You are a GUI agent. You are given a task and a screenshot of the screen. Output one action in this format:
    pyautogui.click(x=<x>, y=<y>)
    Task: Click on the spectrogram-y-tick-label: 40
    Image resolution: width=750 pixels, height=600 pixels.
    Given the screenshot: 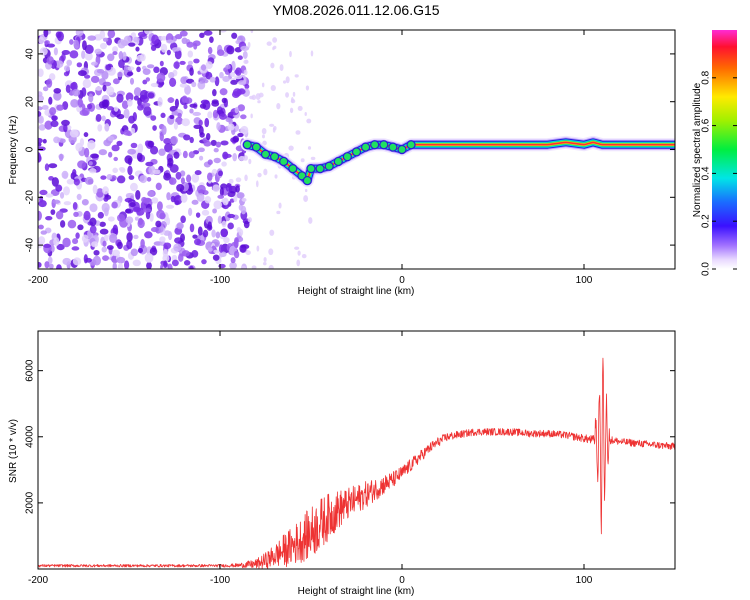 What is the action you would take?
    pyautogui.click(x=30, y=54)
    